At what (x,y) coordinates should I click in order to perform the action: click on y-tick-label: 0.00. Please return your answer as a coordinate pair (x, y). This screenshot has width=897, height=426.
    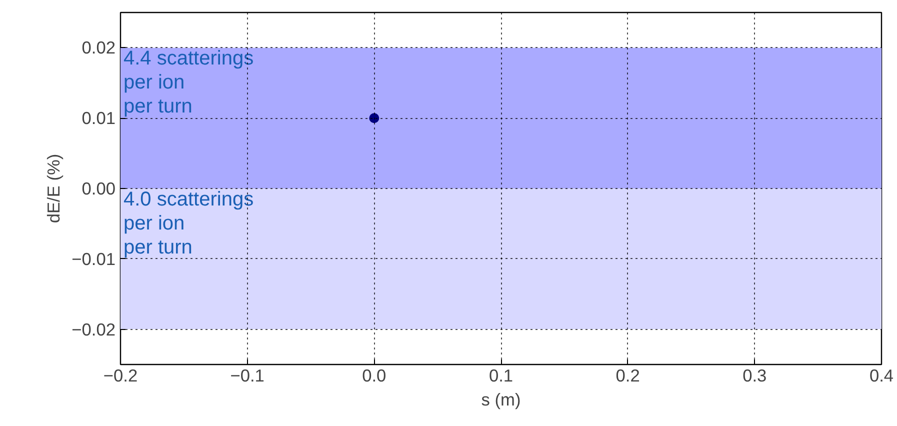
    Looking at the image, I should click on (99, 188).